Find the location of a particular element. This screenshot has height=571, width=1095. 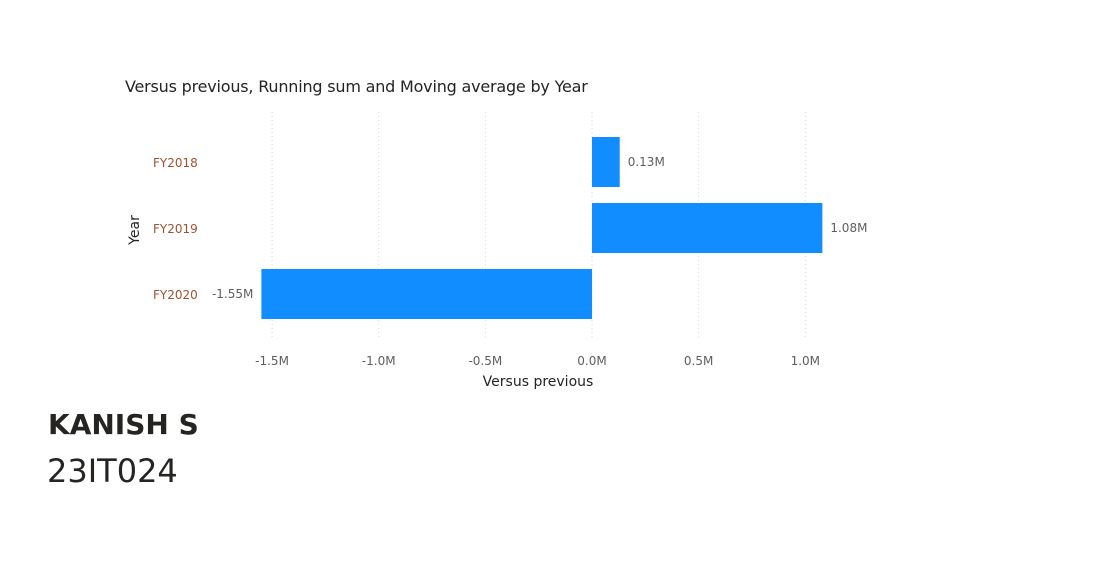

x-tick-label: -0.5M is located at coordinates (485, 361).